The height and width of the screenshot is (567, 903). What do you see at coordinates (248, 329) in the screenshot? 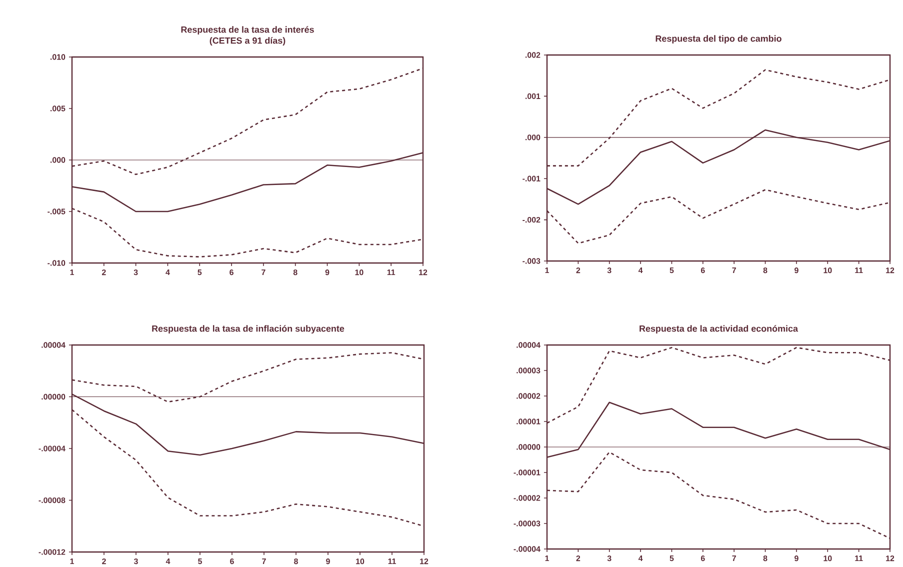
I see `chart-title: Respuesta de la tasa de inflación subyacente` at bounding box center [248, 329].